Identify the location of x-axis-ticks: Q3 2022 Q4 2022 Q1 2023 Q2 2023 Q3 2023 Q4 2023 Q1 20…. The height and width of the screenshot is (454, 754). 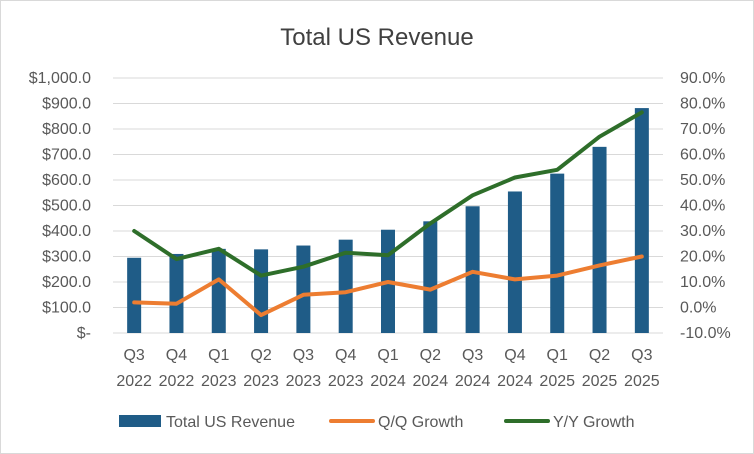
(387, 368).